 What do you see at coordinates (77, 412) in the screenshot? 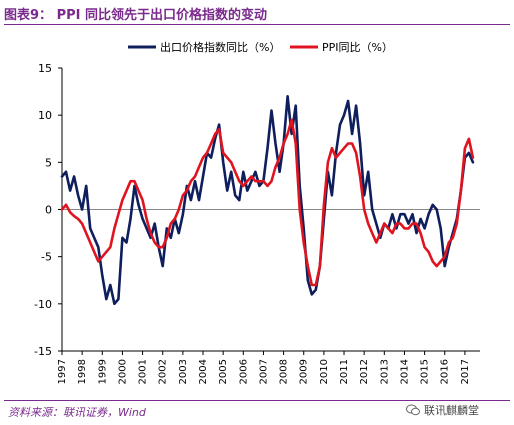
I see `source-note: 资料来源：联讯证券，Wind` at bounding box center [77, 412].